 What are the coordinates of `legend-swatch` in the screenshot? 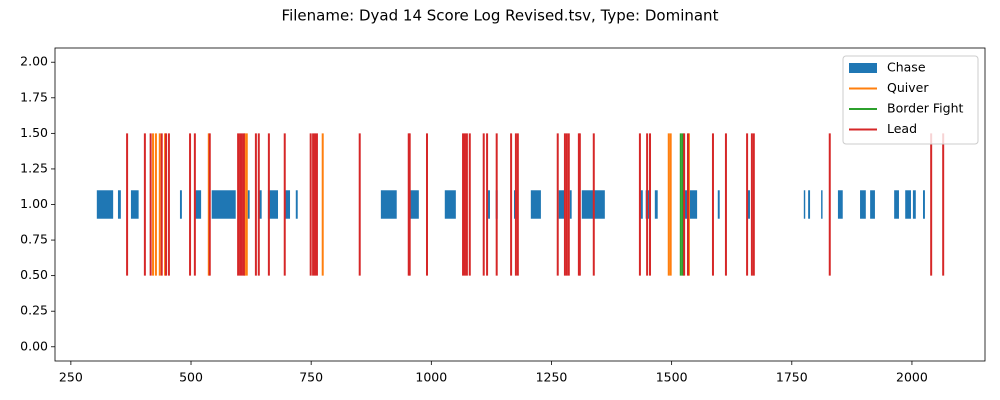 It's located at (863, 68).